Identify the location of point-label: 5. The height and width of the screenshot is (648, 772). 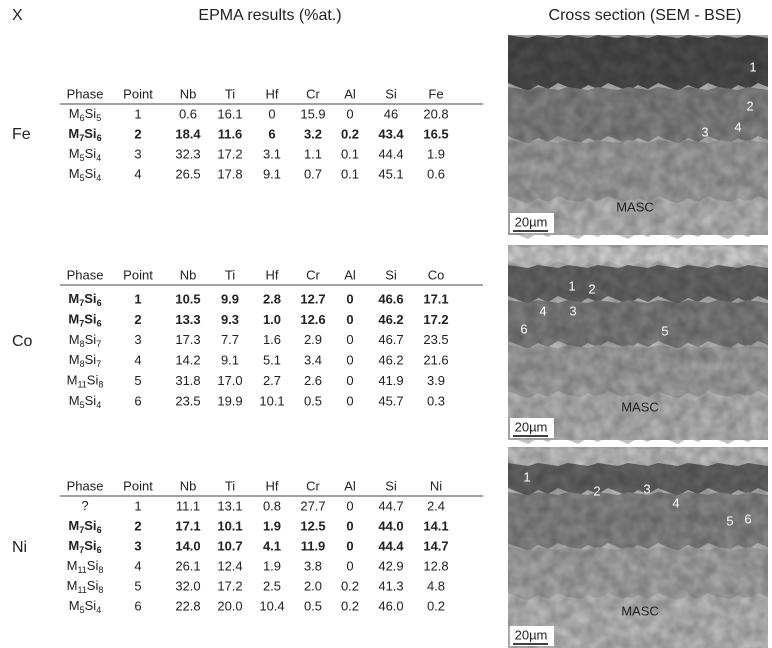
(729, 520).